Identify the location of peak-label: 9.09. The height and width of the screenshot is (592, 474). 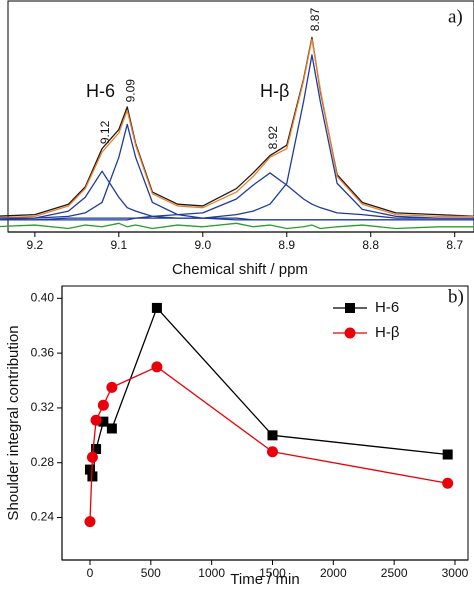
(130, 91).